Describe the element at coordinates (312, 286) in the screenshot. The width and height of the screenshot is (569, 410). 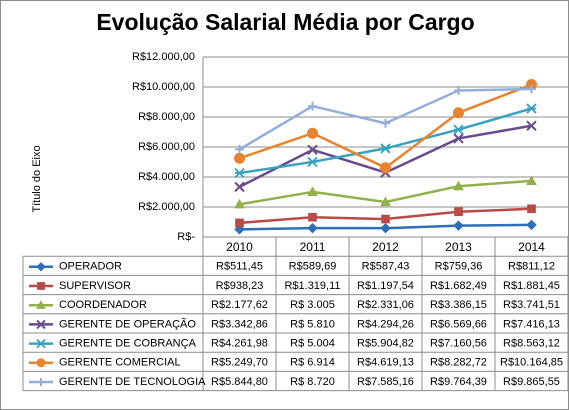
I see `table-cell-value: R$1.319,11` at that location.